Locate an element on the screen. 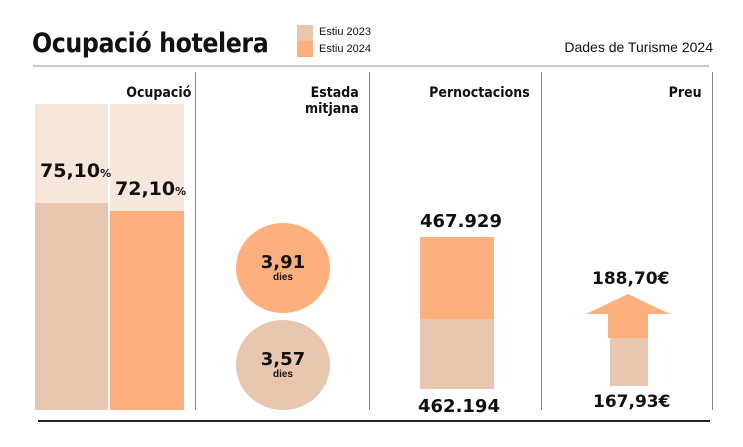  legend-label-2024: Estiu 2024 is located at coordinates (345, 49).